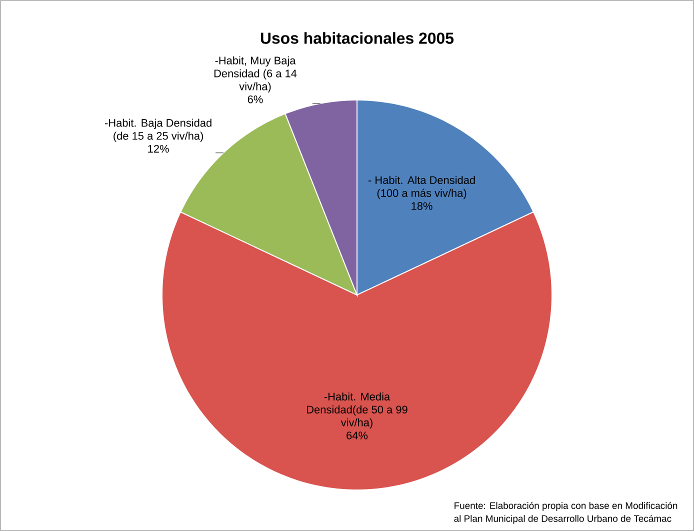 This screenshot has height=531, width=694. What do you see at coordinates (255, 100) in the screenshot?
I see `data-label: 6%` at bounding box center [255, 100].